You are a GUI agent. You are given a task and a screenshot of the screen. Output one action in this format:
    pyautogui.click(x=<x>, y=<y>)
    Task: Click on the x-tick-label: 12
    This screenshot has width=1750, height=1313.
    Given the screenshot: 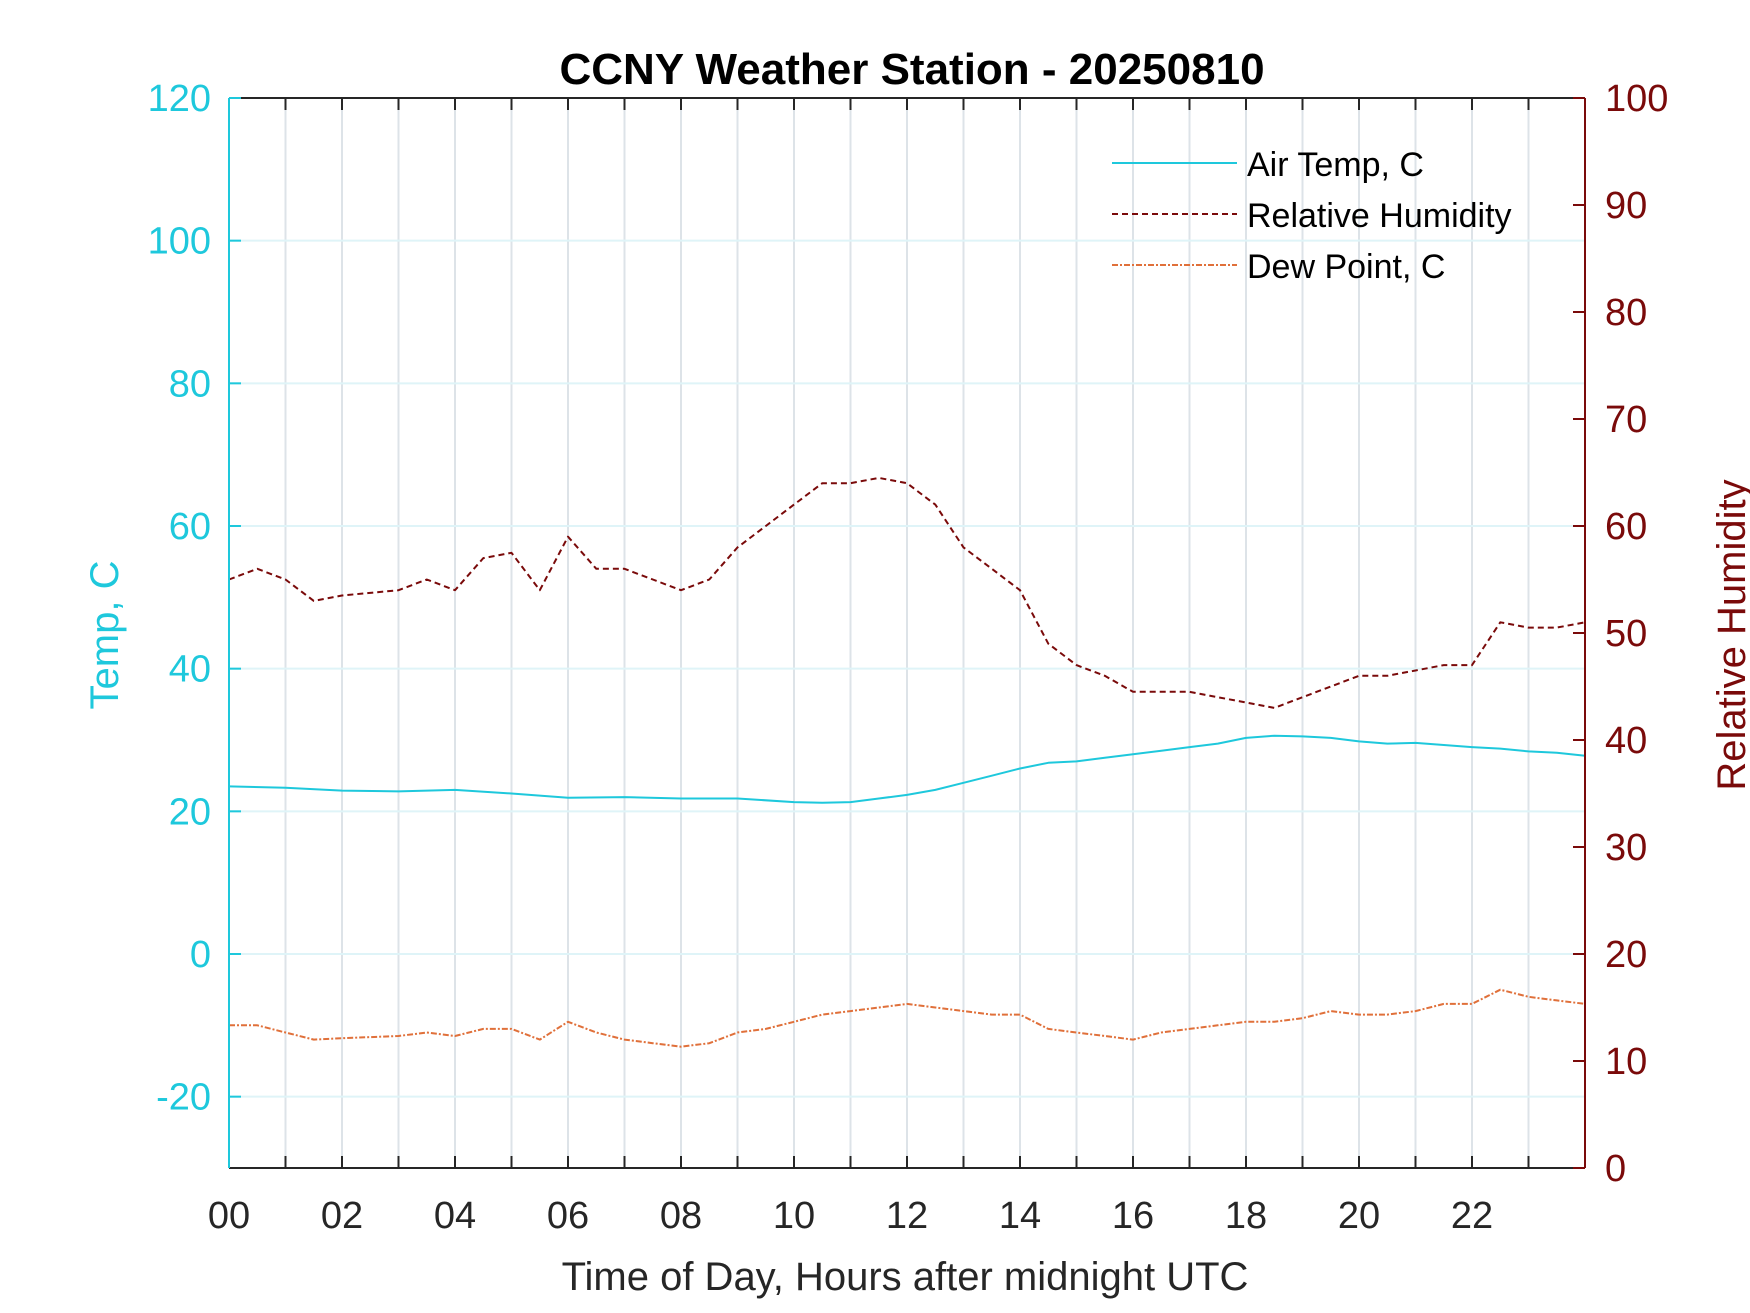 What is the action you would take?
    pyautogui.click(x=907, y=1216)
    